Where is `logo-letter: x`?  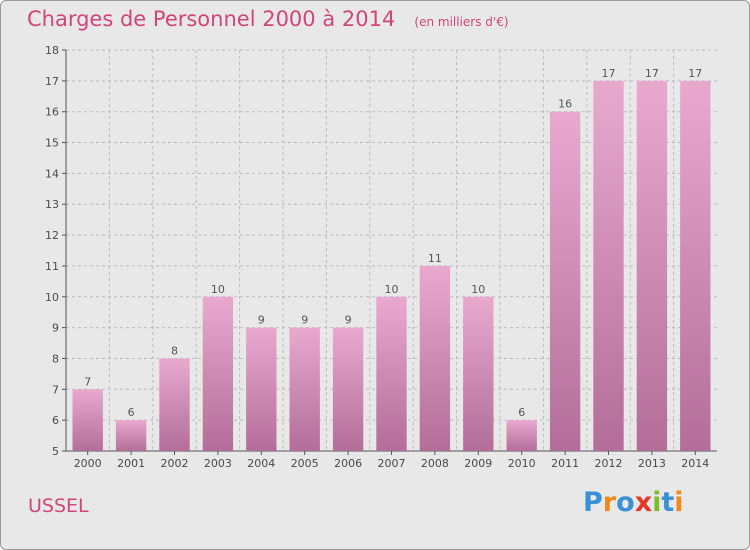 logo-letter: x is located at coordinates (643, 502).